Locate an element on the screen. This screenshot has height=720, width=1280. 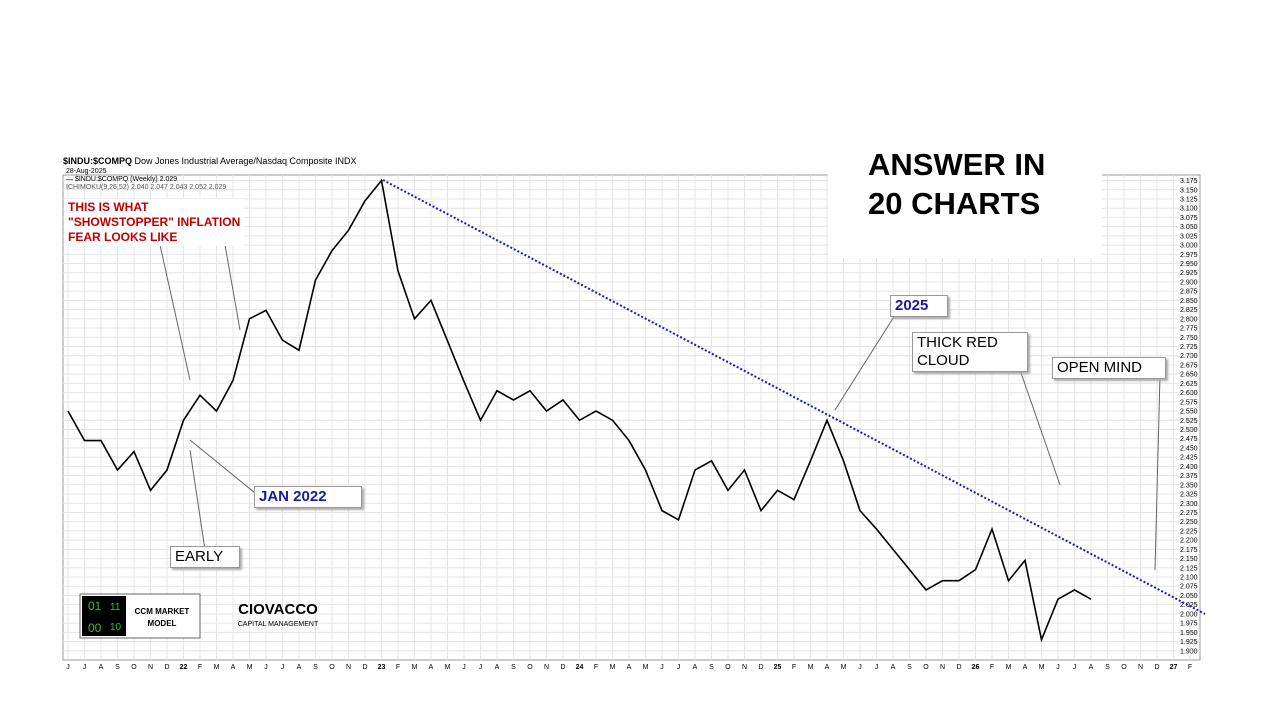
y-tick-label: 3.000 is located at coordinates (1189, 246).